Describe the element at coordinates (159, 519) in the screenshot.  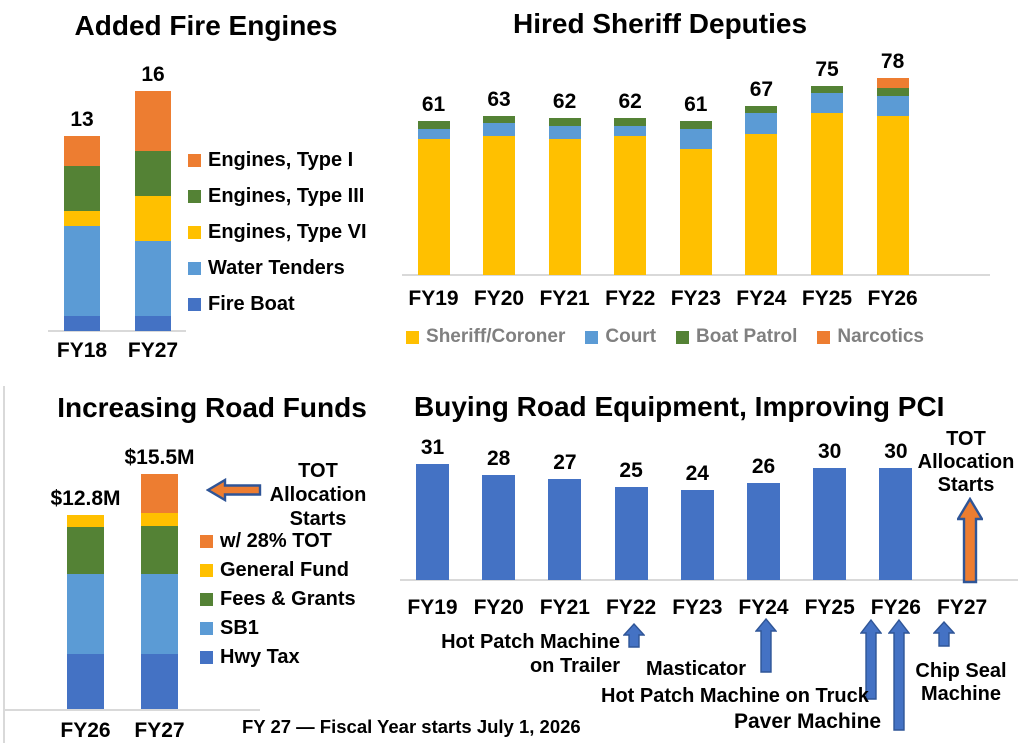
I see `road_funds-segment-general-fund` at that location.